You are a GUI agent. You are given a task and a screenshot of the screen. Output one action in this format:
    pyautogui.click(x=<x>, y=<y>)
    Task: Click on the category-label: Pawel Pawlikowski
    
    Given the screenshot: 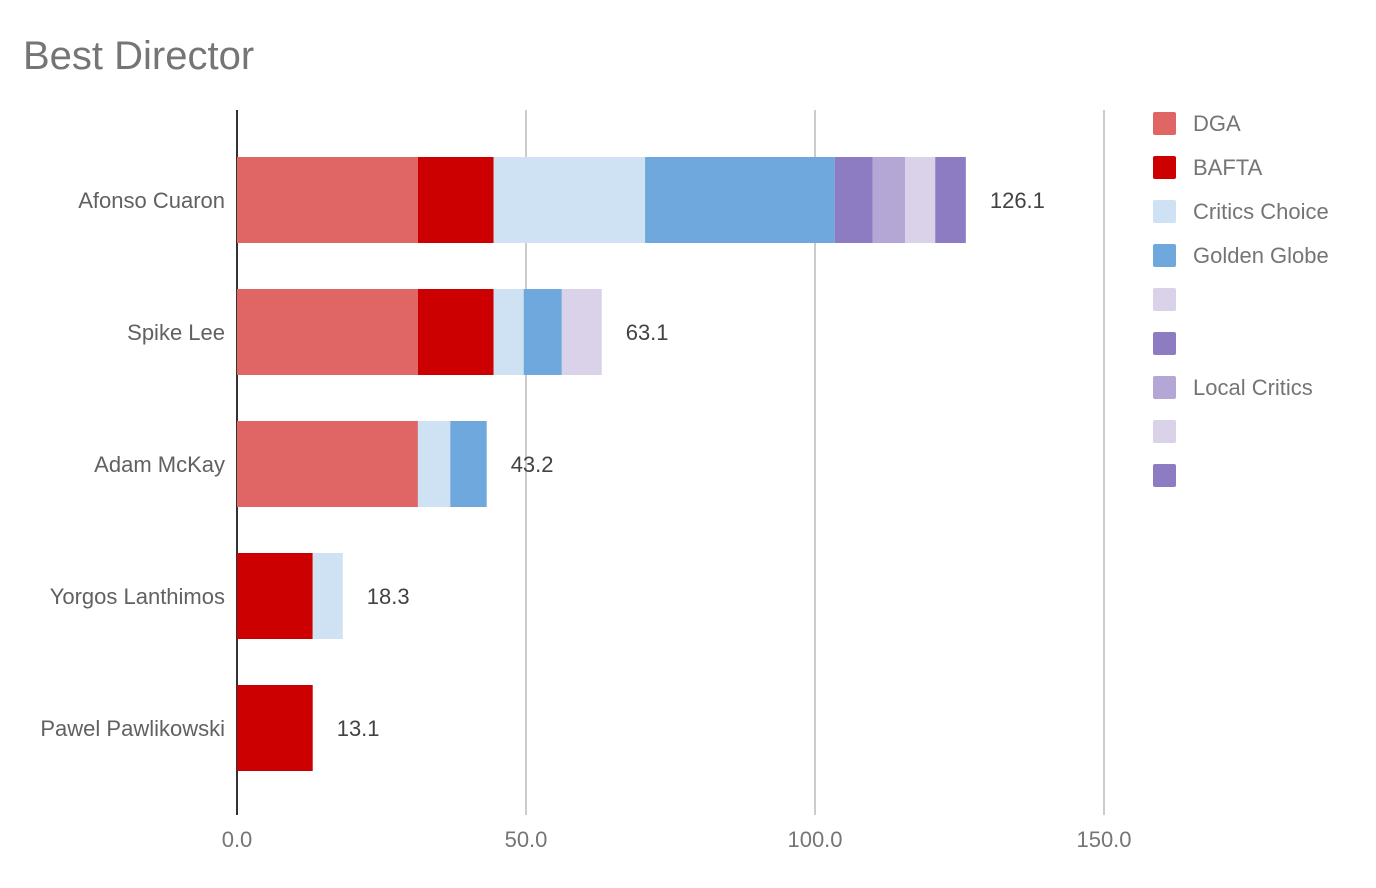 What is the action you would take?
    pyautogui.click(x=132, y=728)
    